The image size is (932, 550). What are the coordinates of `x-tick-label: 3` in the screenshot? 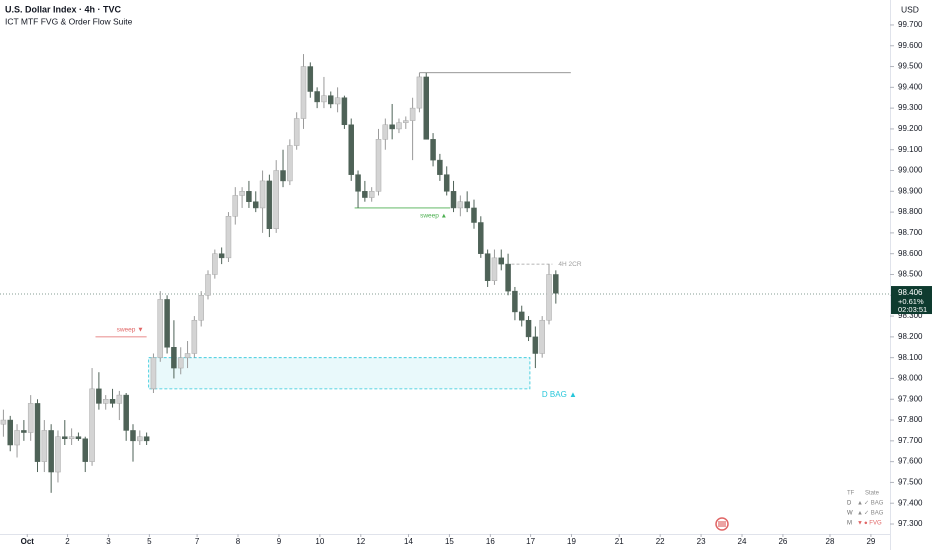 It's located at (108, 541).